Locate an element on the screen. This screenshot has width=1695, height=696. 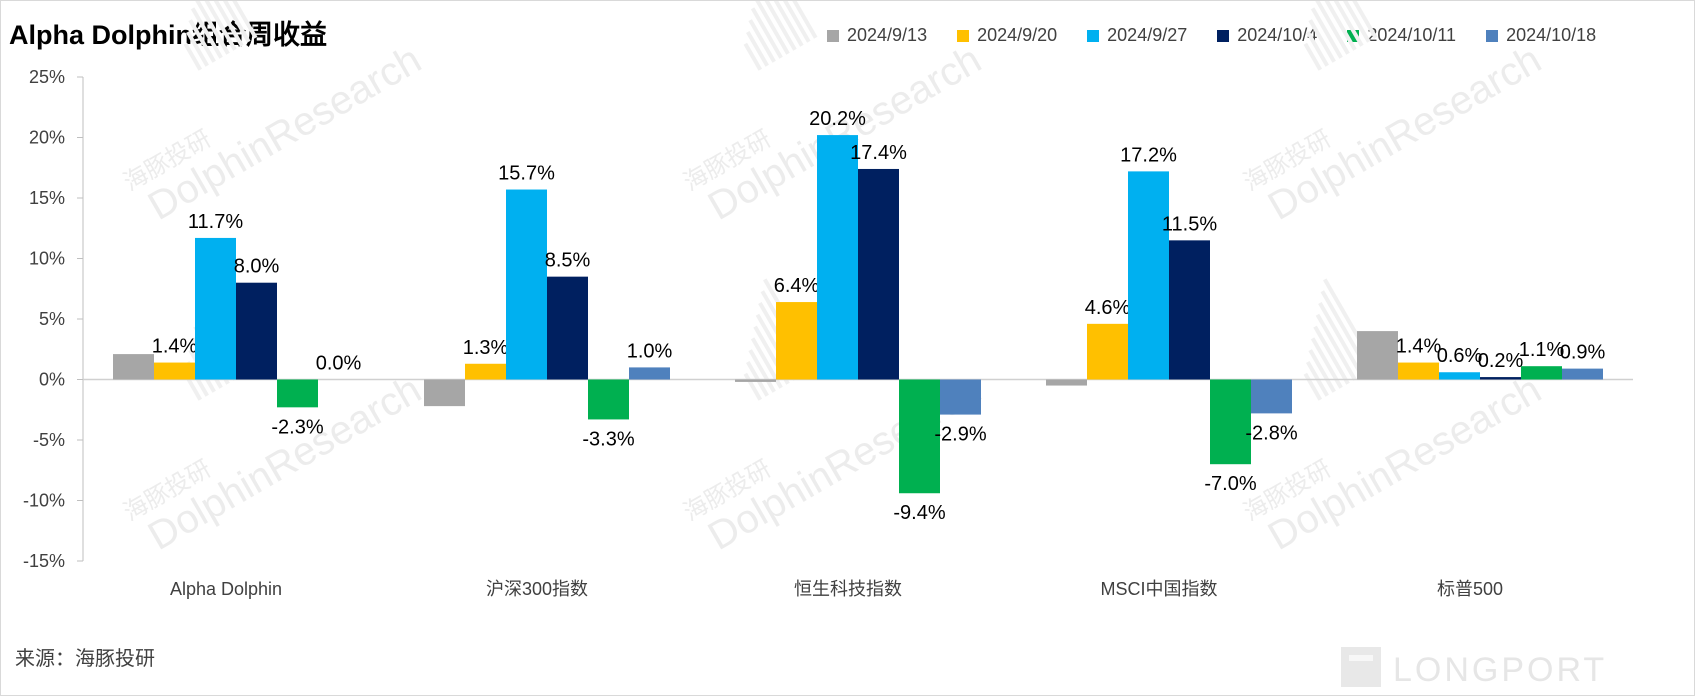
data-label: 17.4% is located at coordinates (878, 153).